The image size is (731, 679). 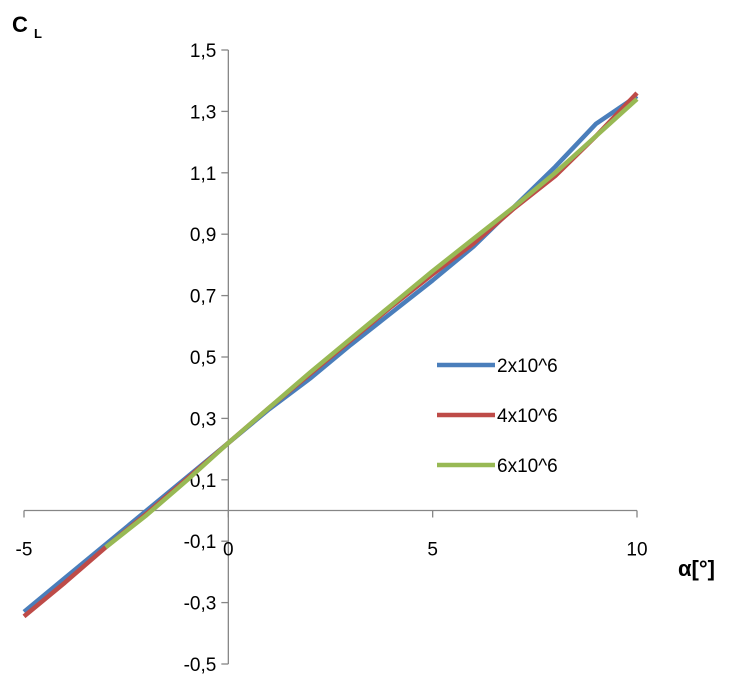 What do you see at coordinates (200, 665) in the screenshot?
I see `y-tick-label: -0,5` at bounding box center [200, 665].